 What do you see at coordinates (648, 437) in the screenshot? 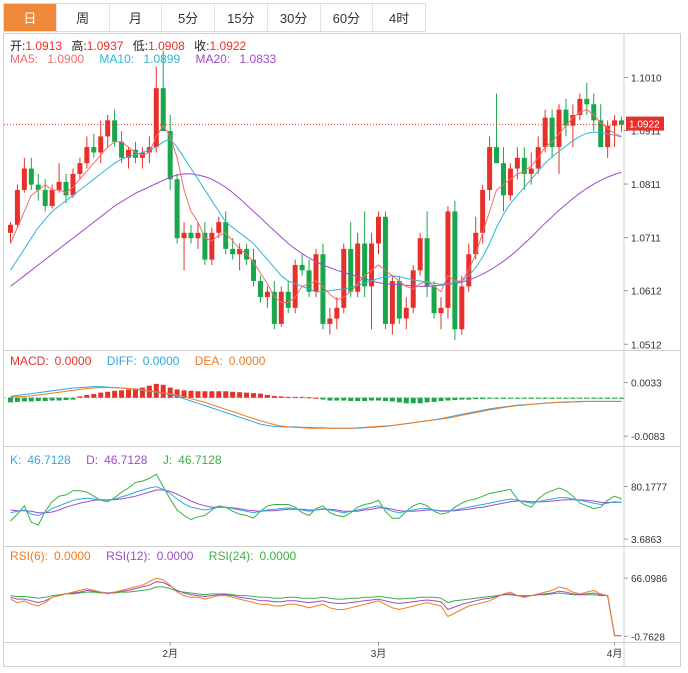
I see `macd-tick-label-1: -0.0083` at bounding box center [648, 437].